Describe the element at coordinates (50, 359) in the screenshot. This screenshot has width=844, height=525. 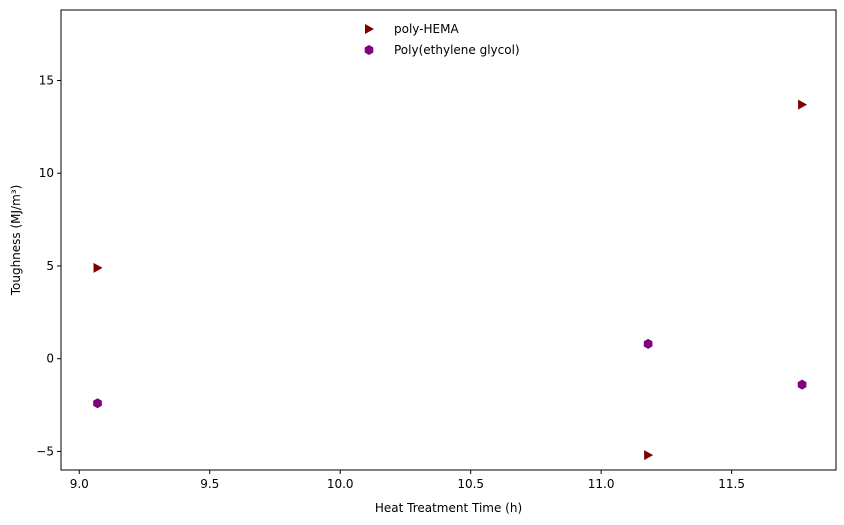
I see `y-tick-label: 0` at that location.